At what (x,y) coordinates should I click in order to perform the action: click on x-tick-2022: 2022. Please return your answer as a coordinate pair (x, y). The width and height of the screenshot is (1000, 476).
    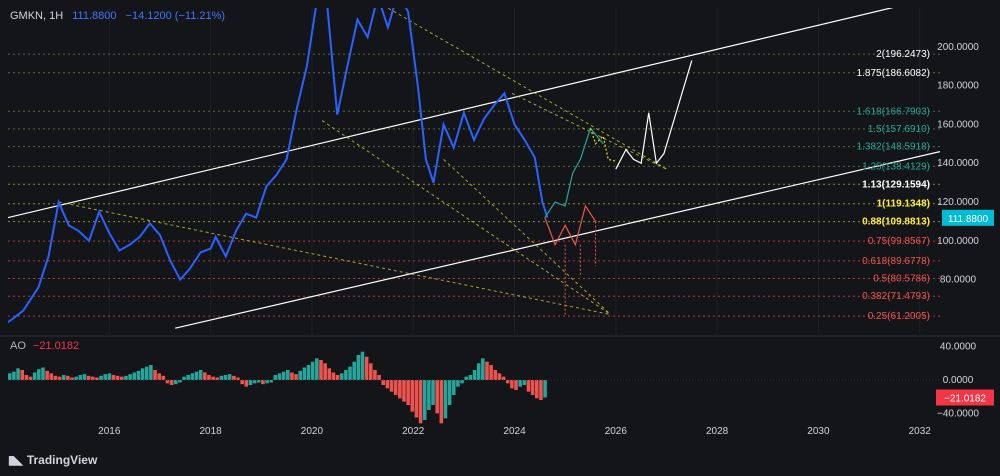
    Looking at the image, I should click on (413, 431).